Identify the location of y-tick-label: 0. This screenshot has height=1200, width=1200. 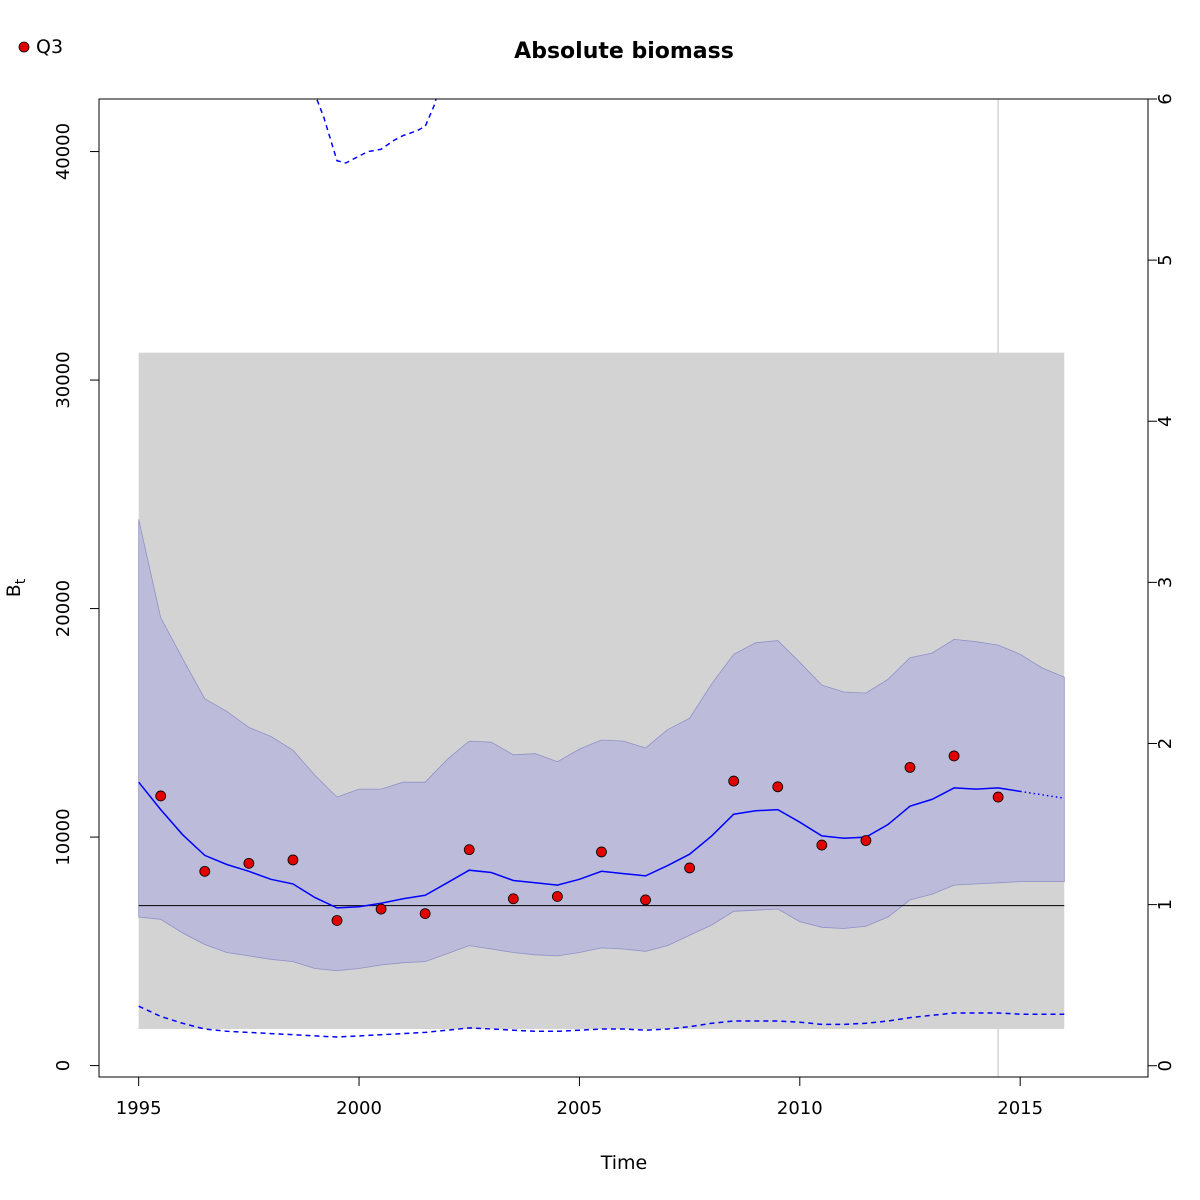
(63, 1065).